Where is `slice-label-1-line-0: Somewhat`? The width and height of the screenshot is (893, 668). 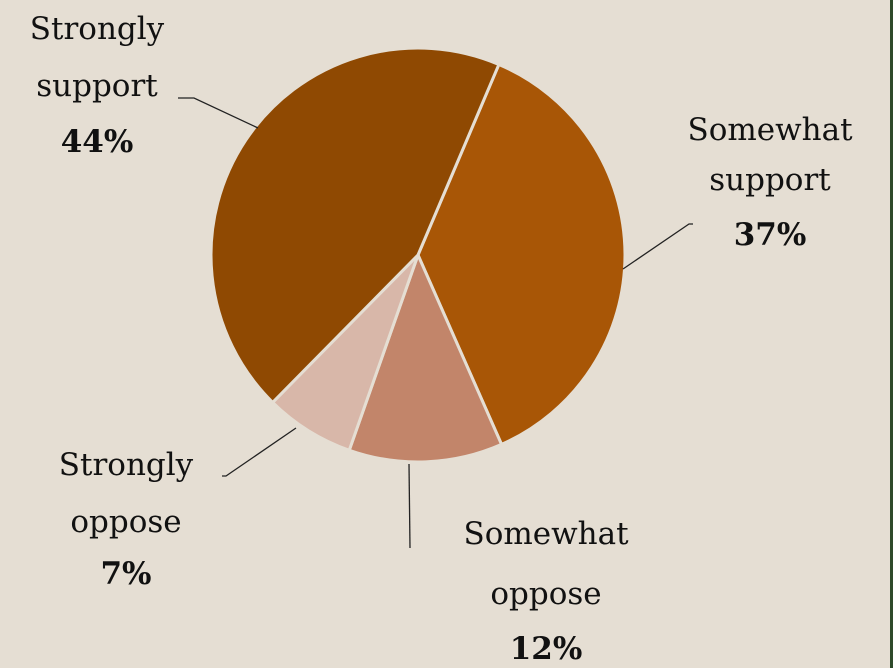
slice-label-1-line-0: Somewhat is located at coordinates (546, 534).